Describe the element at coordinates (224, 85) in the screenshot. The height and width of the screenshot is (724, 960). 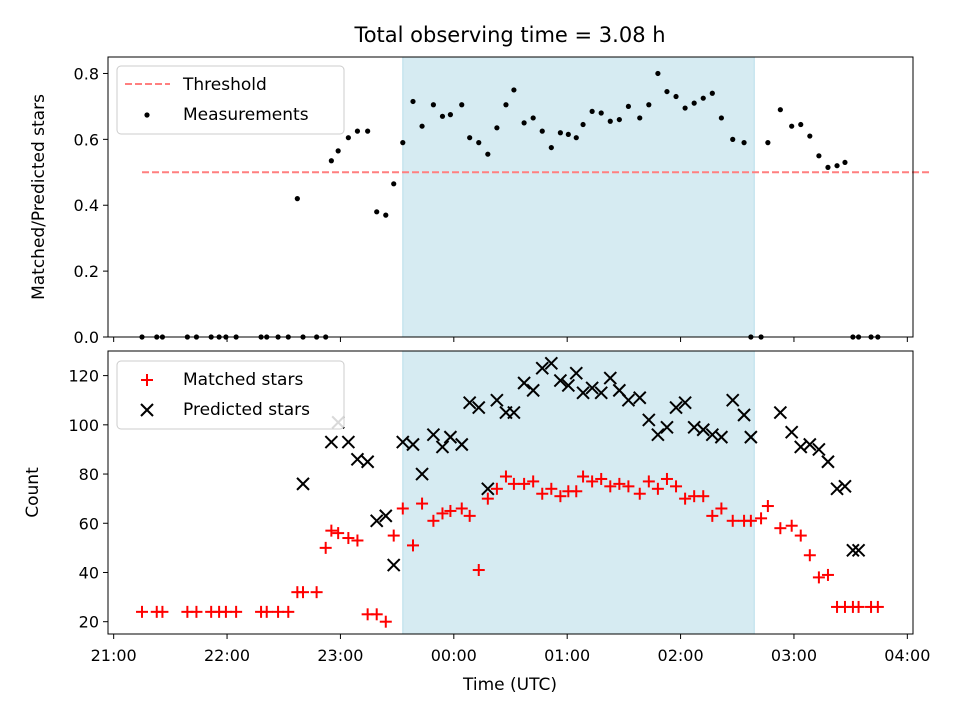
I see `legend-threshold-label: Threshold` at that location.